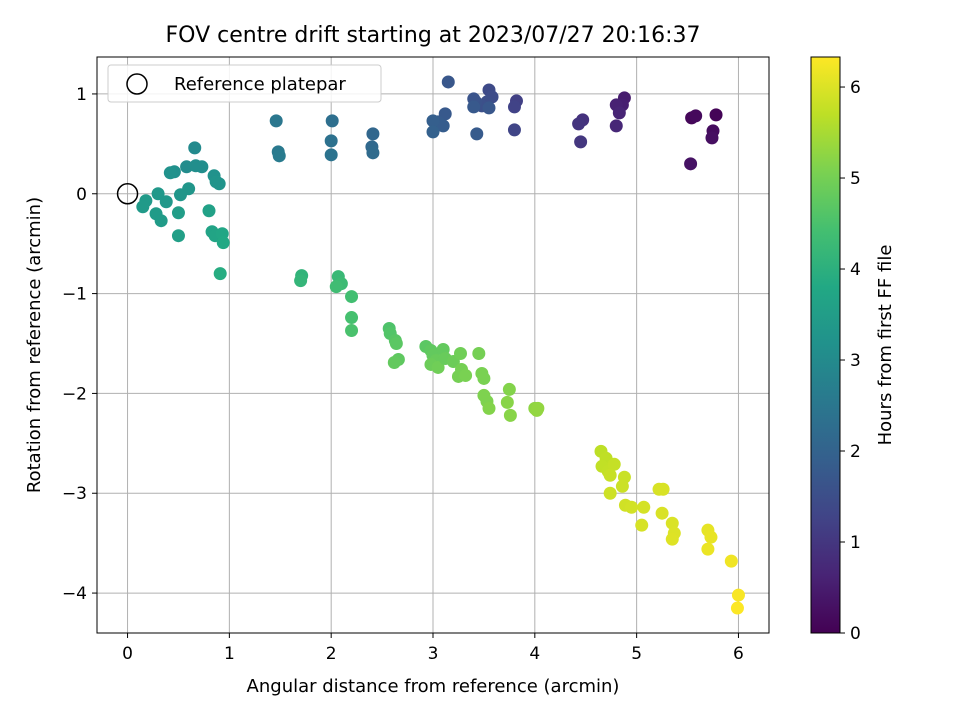 This screenshot has height=720, width=960. I want to click on colorbar-tick-label: 5, so click(855, 179).